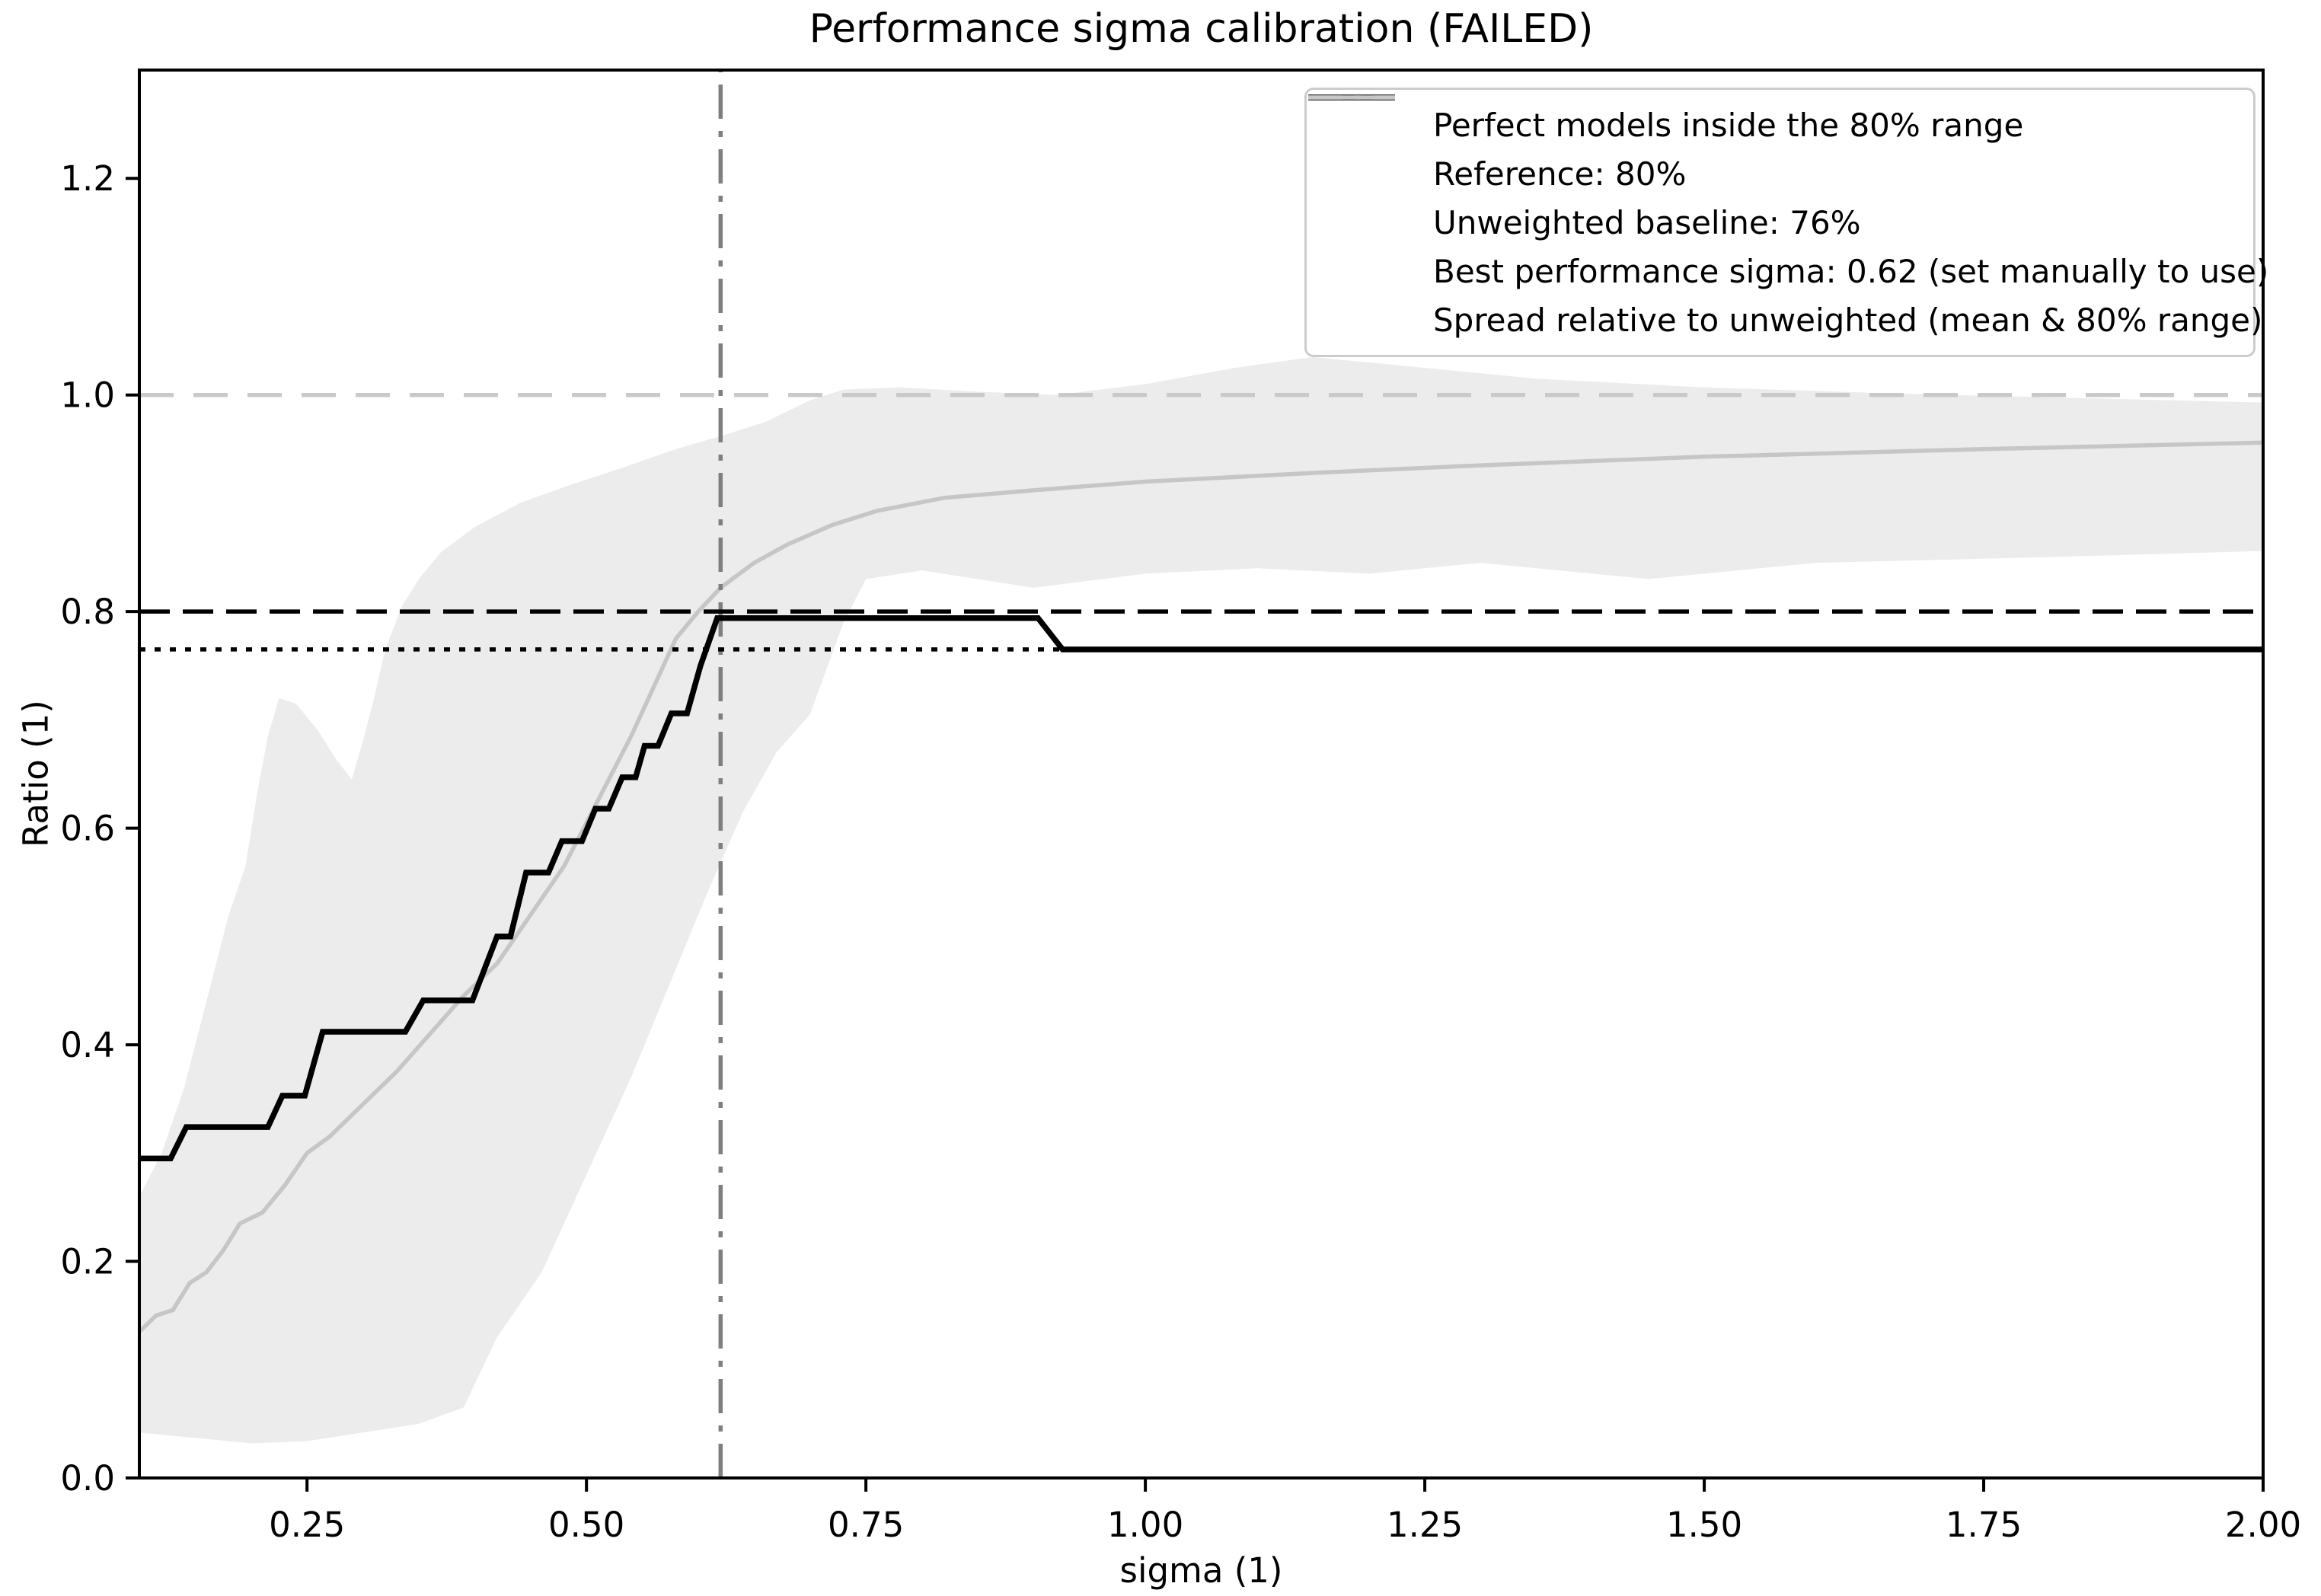  What do you see at coordinates (586, 1525) in the screenshot?
I see `x-tick-label: 0.50` at bounding box center [586, 1525].